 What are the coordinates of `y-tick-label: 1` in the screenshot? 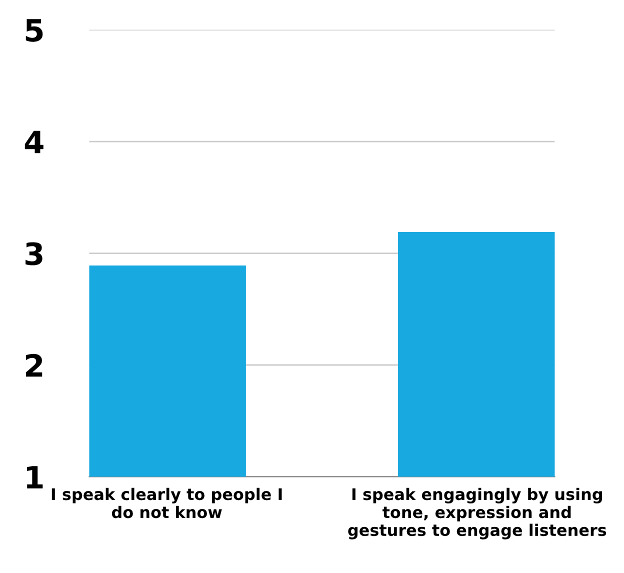 It's located at (34, 477).